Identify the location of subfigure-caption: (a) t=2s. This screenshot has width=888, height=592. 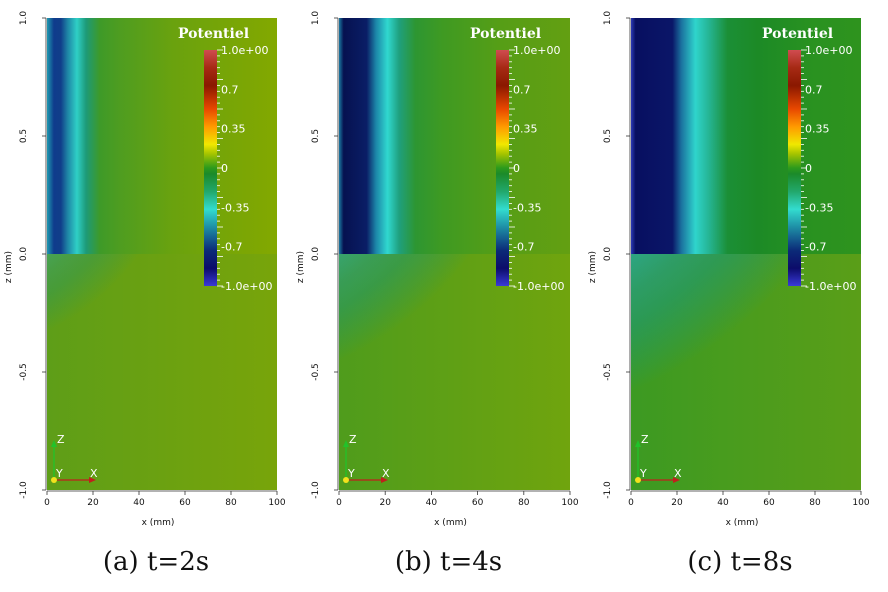
(156, 562).